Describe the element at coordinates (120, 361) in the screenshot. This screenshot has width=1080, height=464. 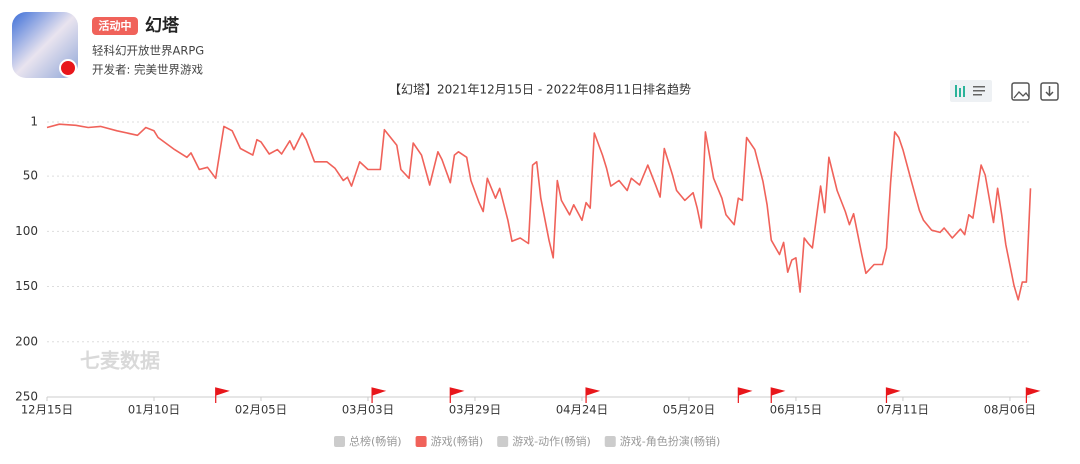
I see `watermark: 七麦数据` at that location.